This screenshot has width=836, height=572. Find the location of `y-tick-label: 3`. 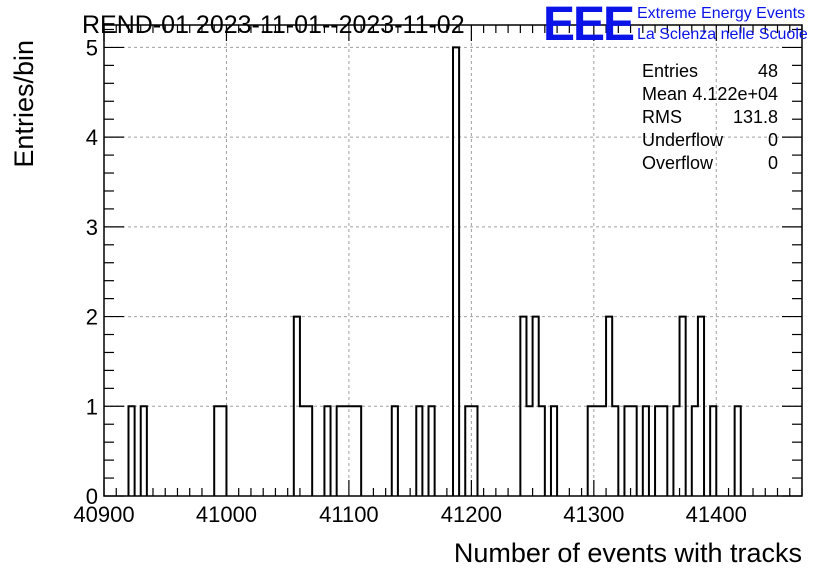

y-tick-label: 3 is located at coordinates (92, 227).